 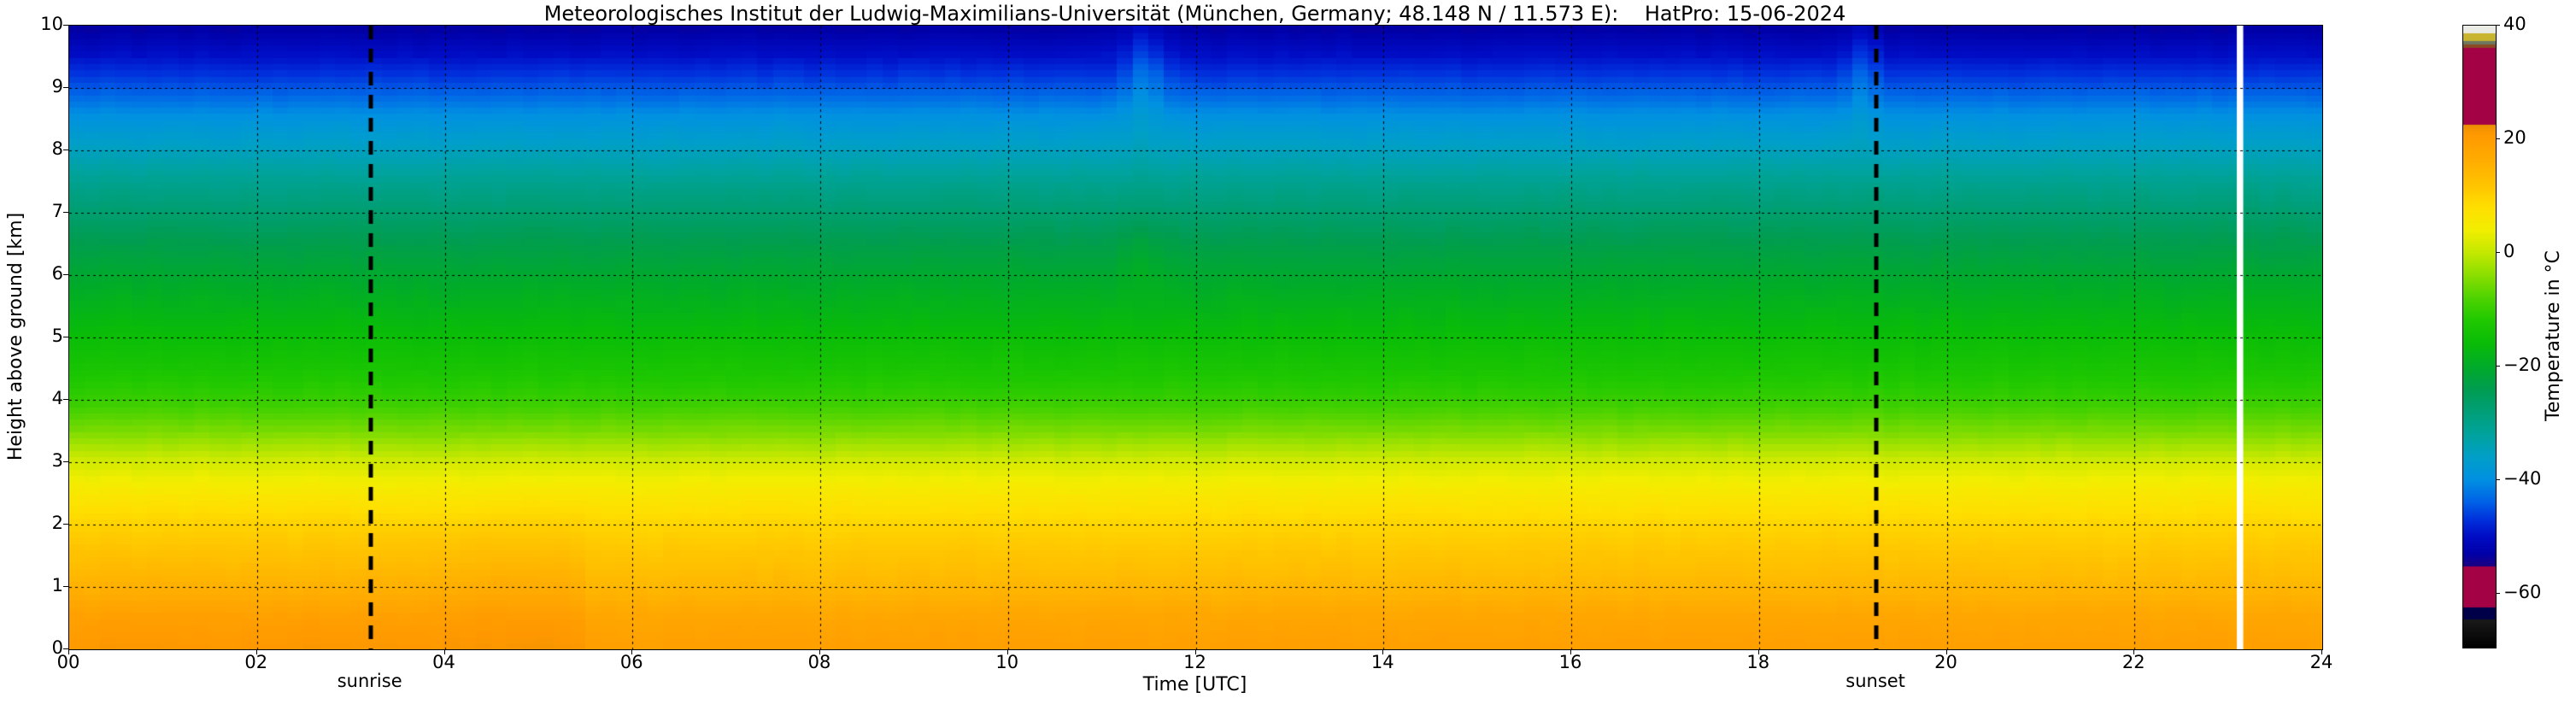 I want to click on colorbar-tick-label: −40, so click(x=2522, y=478).